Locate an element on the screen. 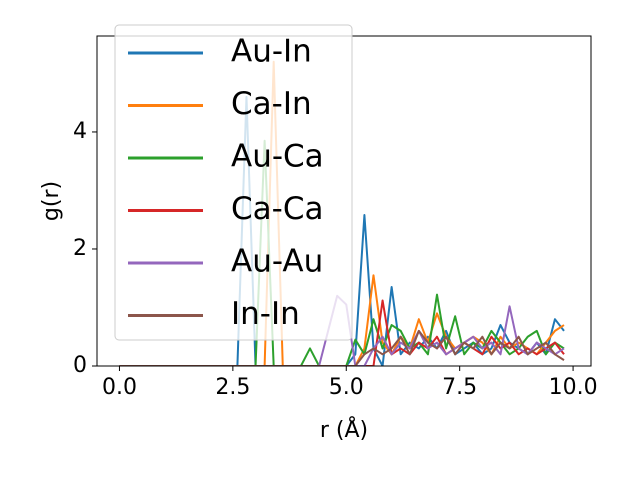 This screenshot has height=480, width=640. x-tick-label: 2.5 is located at coordinates (232, 387).